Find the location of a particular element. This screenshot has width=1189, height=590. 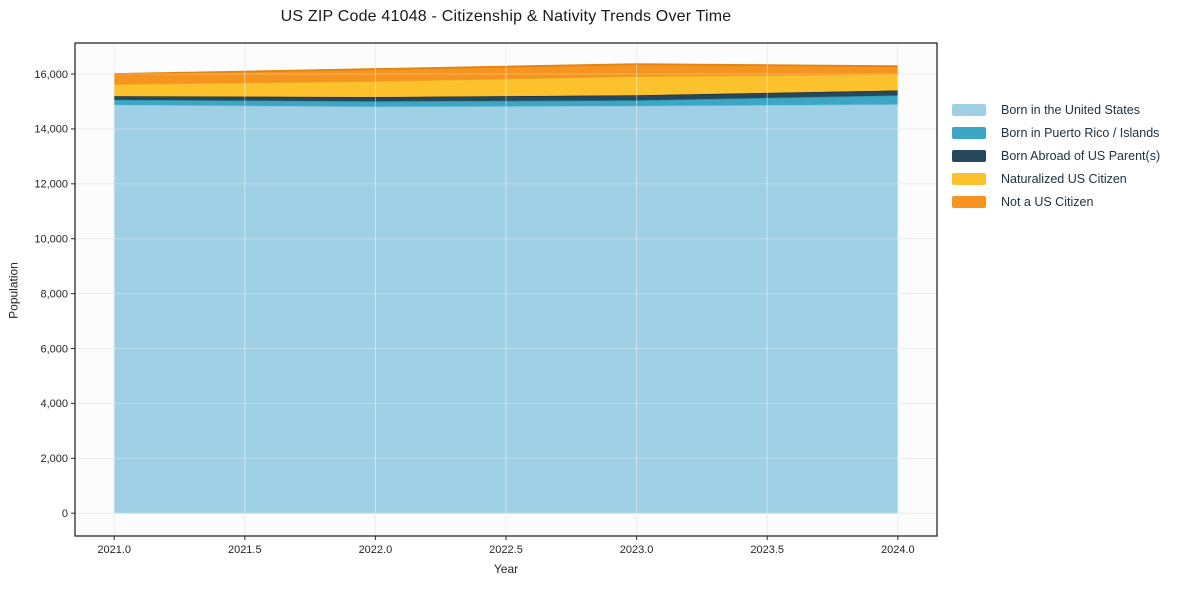

x-tick-label: 2024.0 is located at coordinates (898, 550).